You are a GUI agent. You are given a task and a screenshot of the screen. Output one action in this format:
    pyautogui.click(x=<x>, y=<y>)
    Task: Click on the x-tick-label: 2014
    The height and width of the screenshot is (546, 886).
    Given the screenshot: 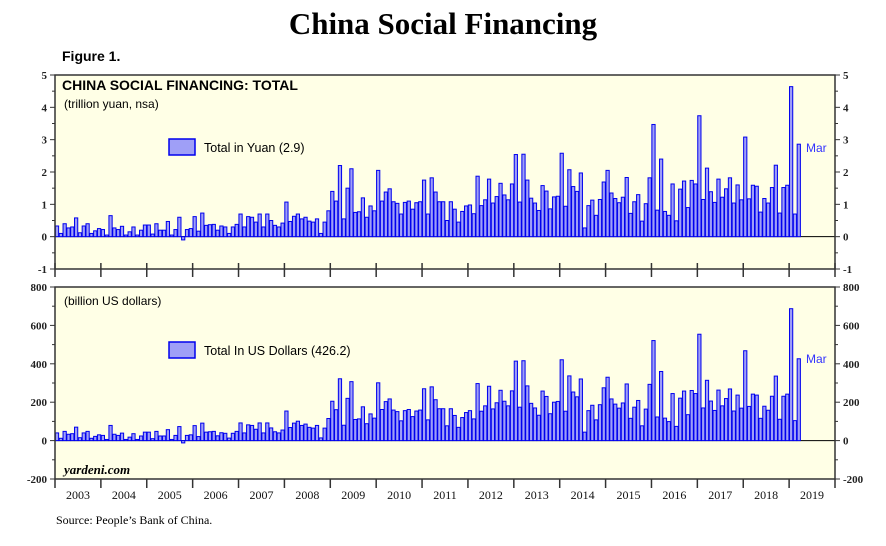 What is the action you would take?
    pyautogui.click(x=583, y=495)
    